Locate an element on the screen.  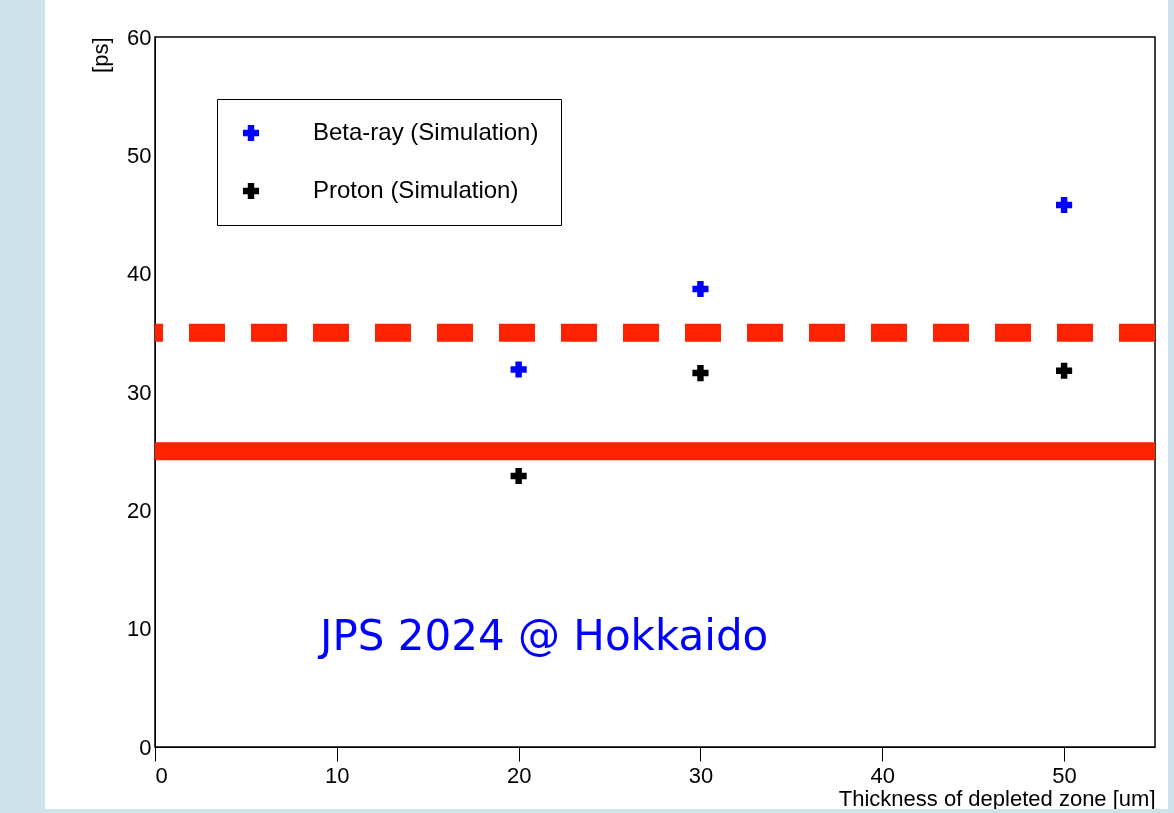
y-tick-label: 0 is located at coordinates (145, 747).